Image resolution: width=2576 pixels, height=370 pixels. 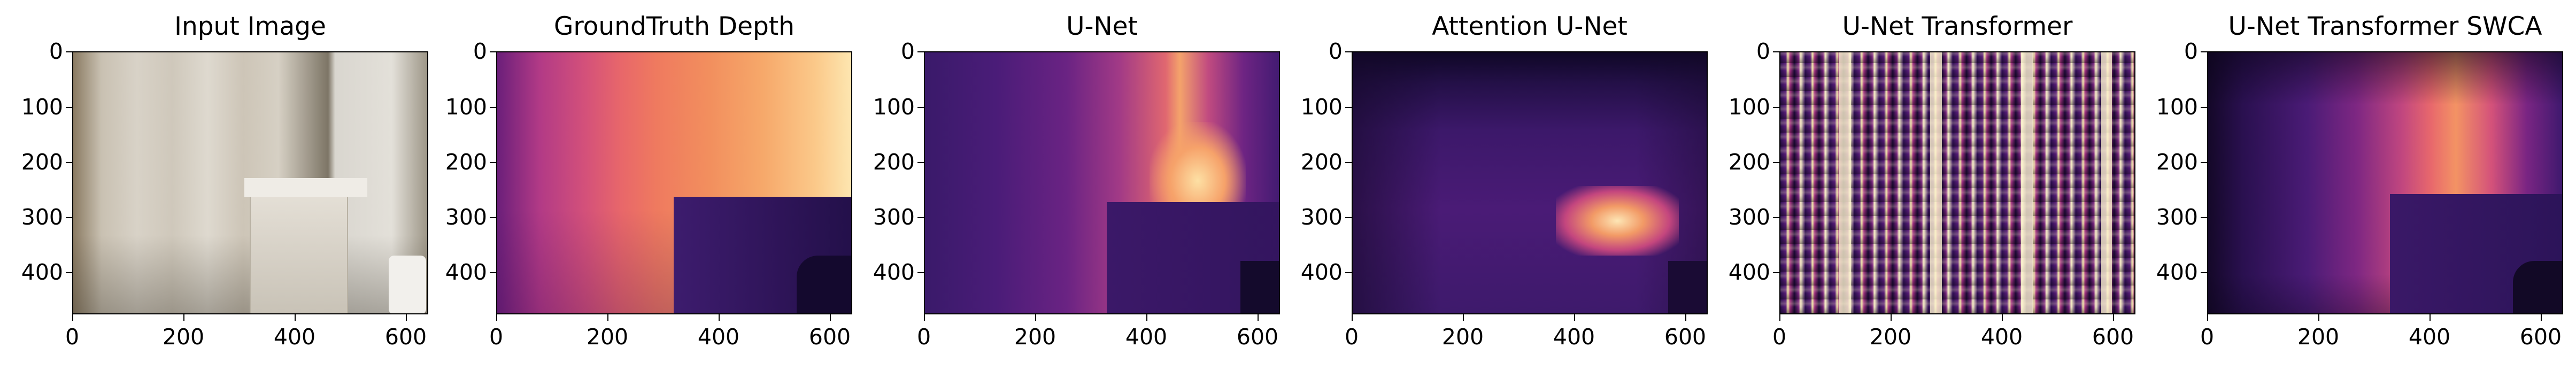 I want to click on panel-title: U-Net Transformer SWCA, so click(x=2385, y=26).